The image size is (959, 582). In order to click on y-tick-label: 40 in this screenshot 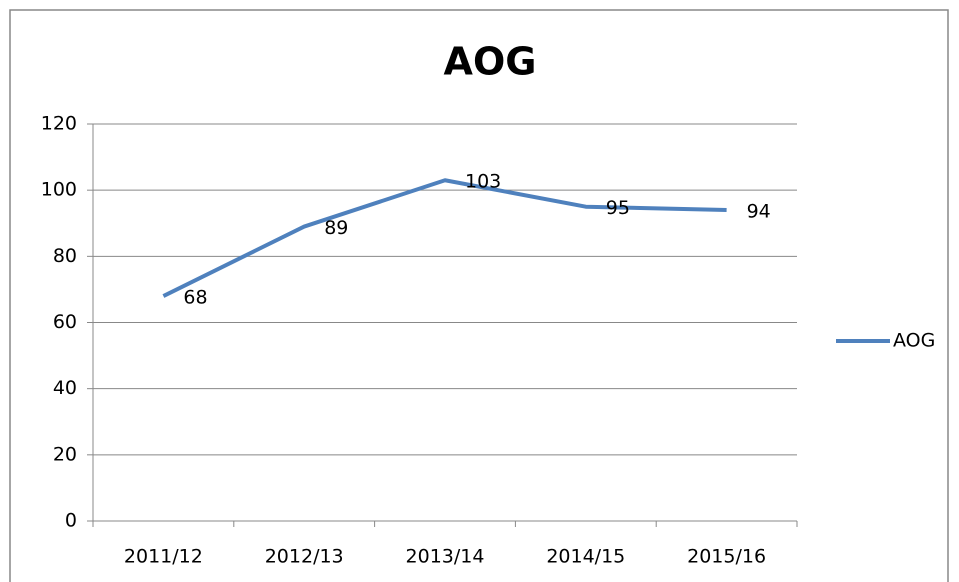, I will do `click(65, 388)`.